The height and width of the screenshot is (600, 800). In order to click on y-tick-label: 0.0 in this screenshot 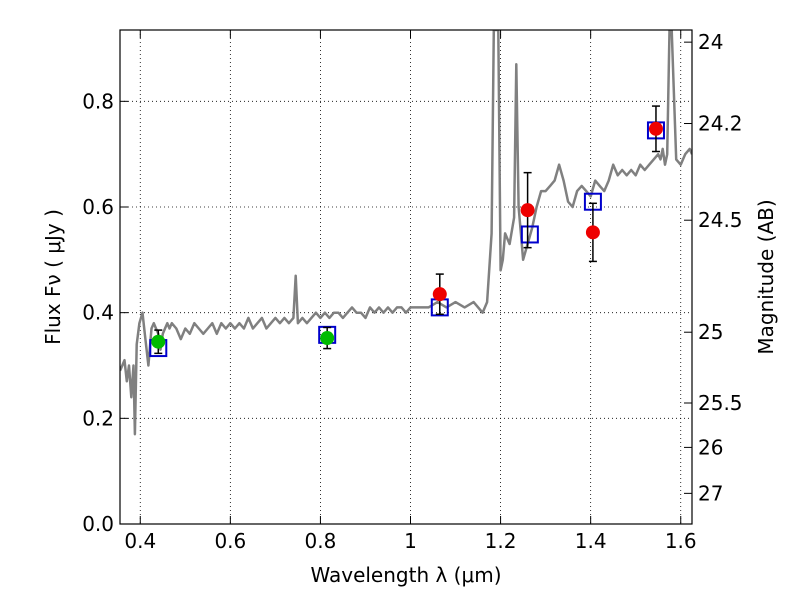, I will do `click(98, 524)`.